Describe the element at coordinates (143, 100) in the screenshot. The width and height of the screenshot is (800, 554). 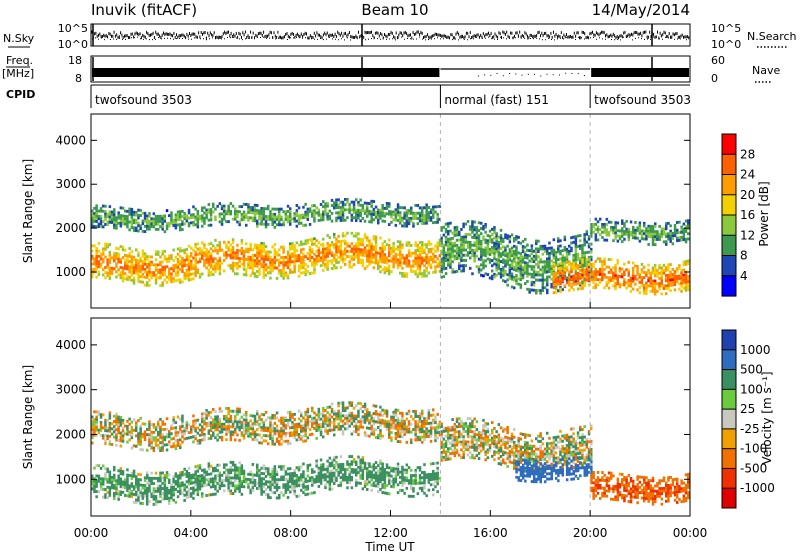
I see `cpid-segment-label: twofsound 3503` at that location.